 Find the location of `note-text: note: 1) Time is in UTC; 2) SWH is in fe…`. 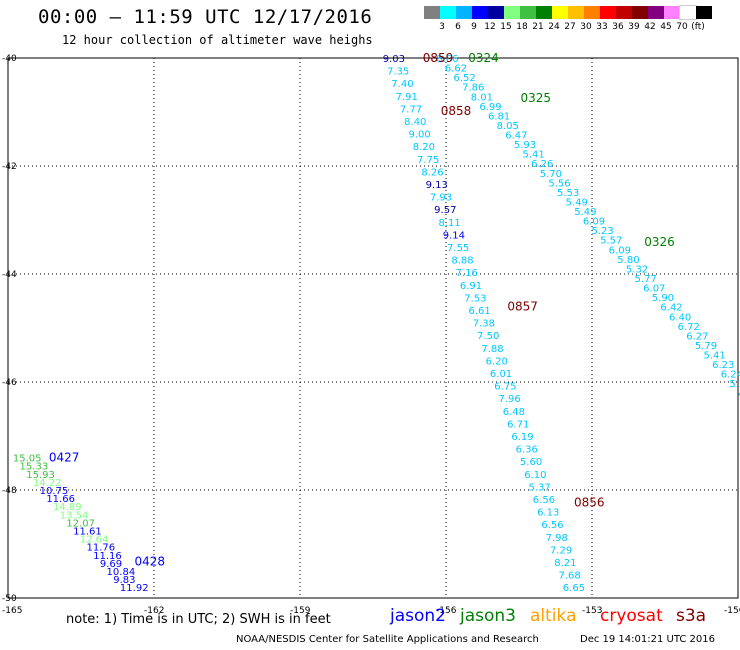

note-text: note: 1) Time is in UTC; 2) SWH is in fe… is located at coordinates (198, 619).